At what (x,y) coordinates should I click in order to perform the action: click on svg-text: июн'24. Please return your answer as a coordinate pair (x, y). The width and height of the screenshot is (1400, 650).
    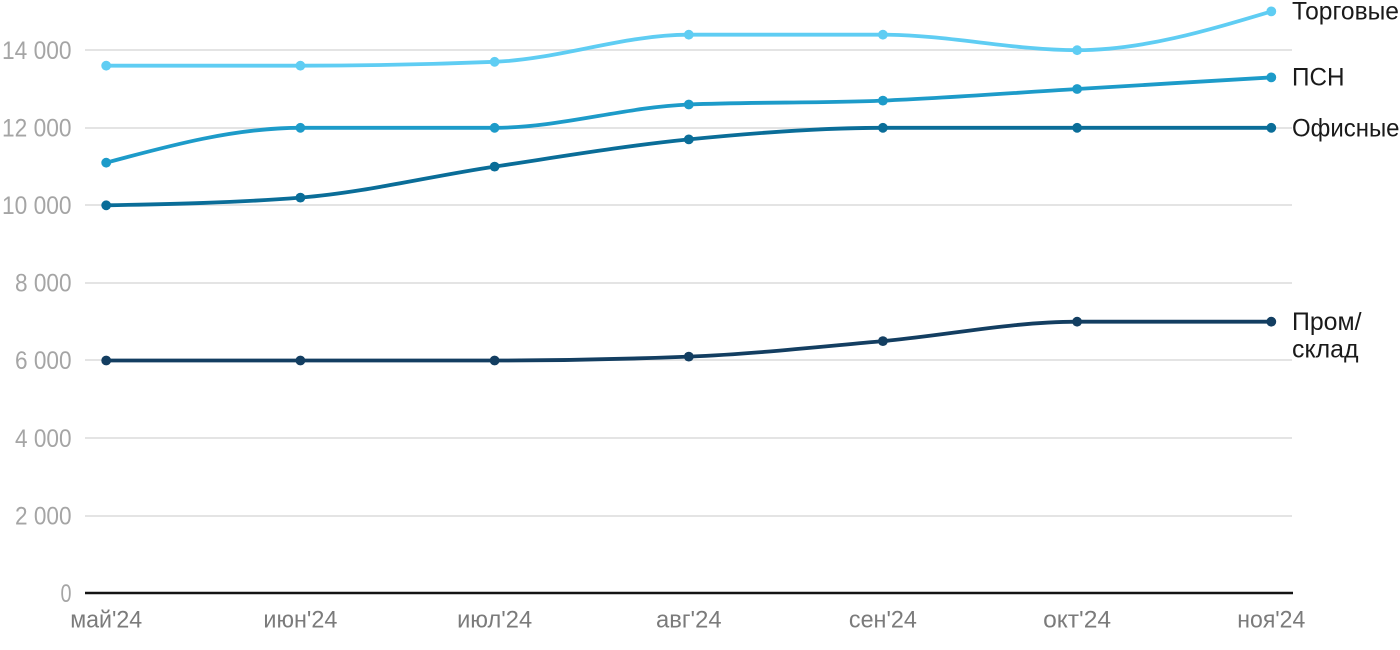
    Looking at the image, I should click on (300, 620).